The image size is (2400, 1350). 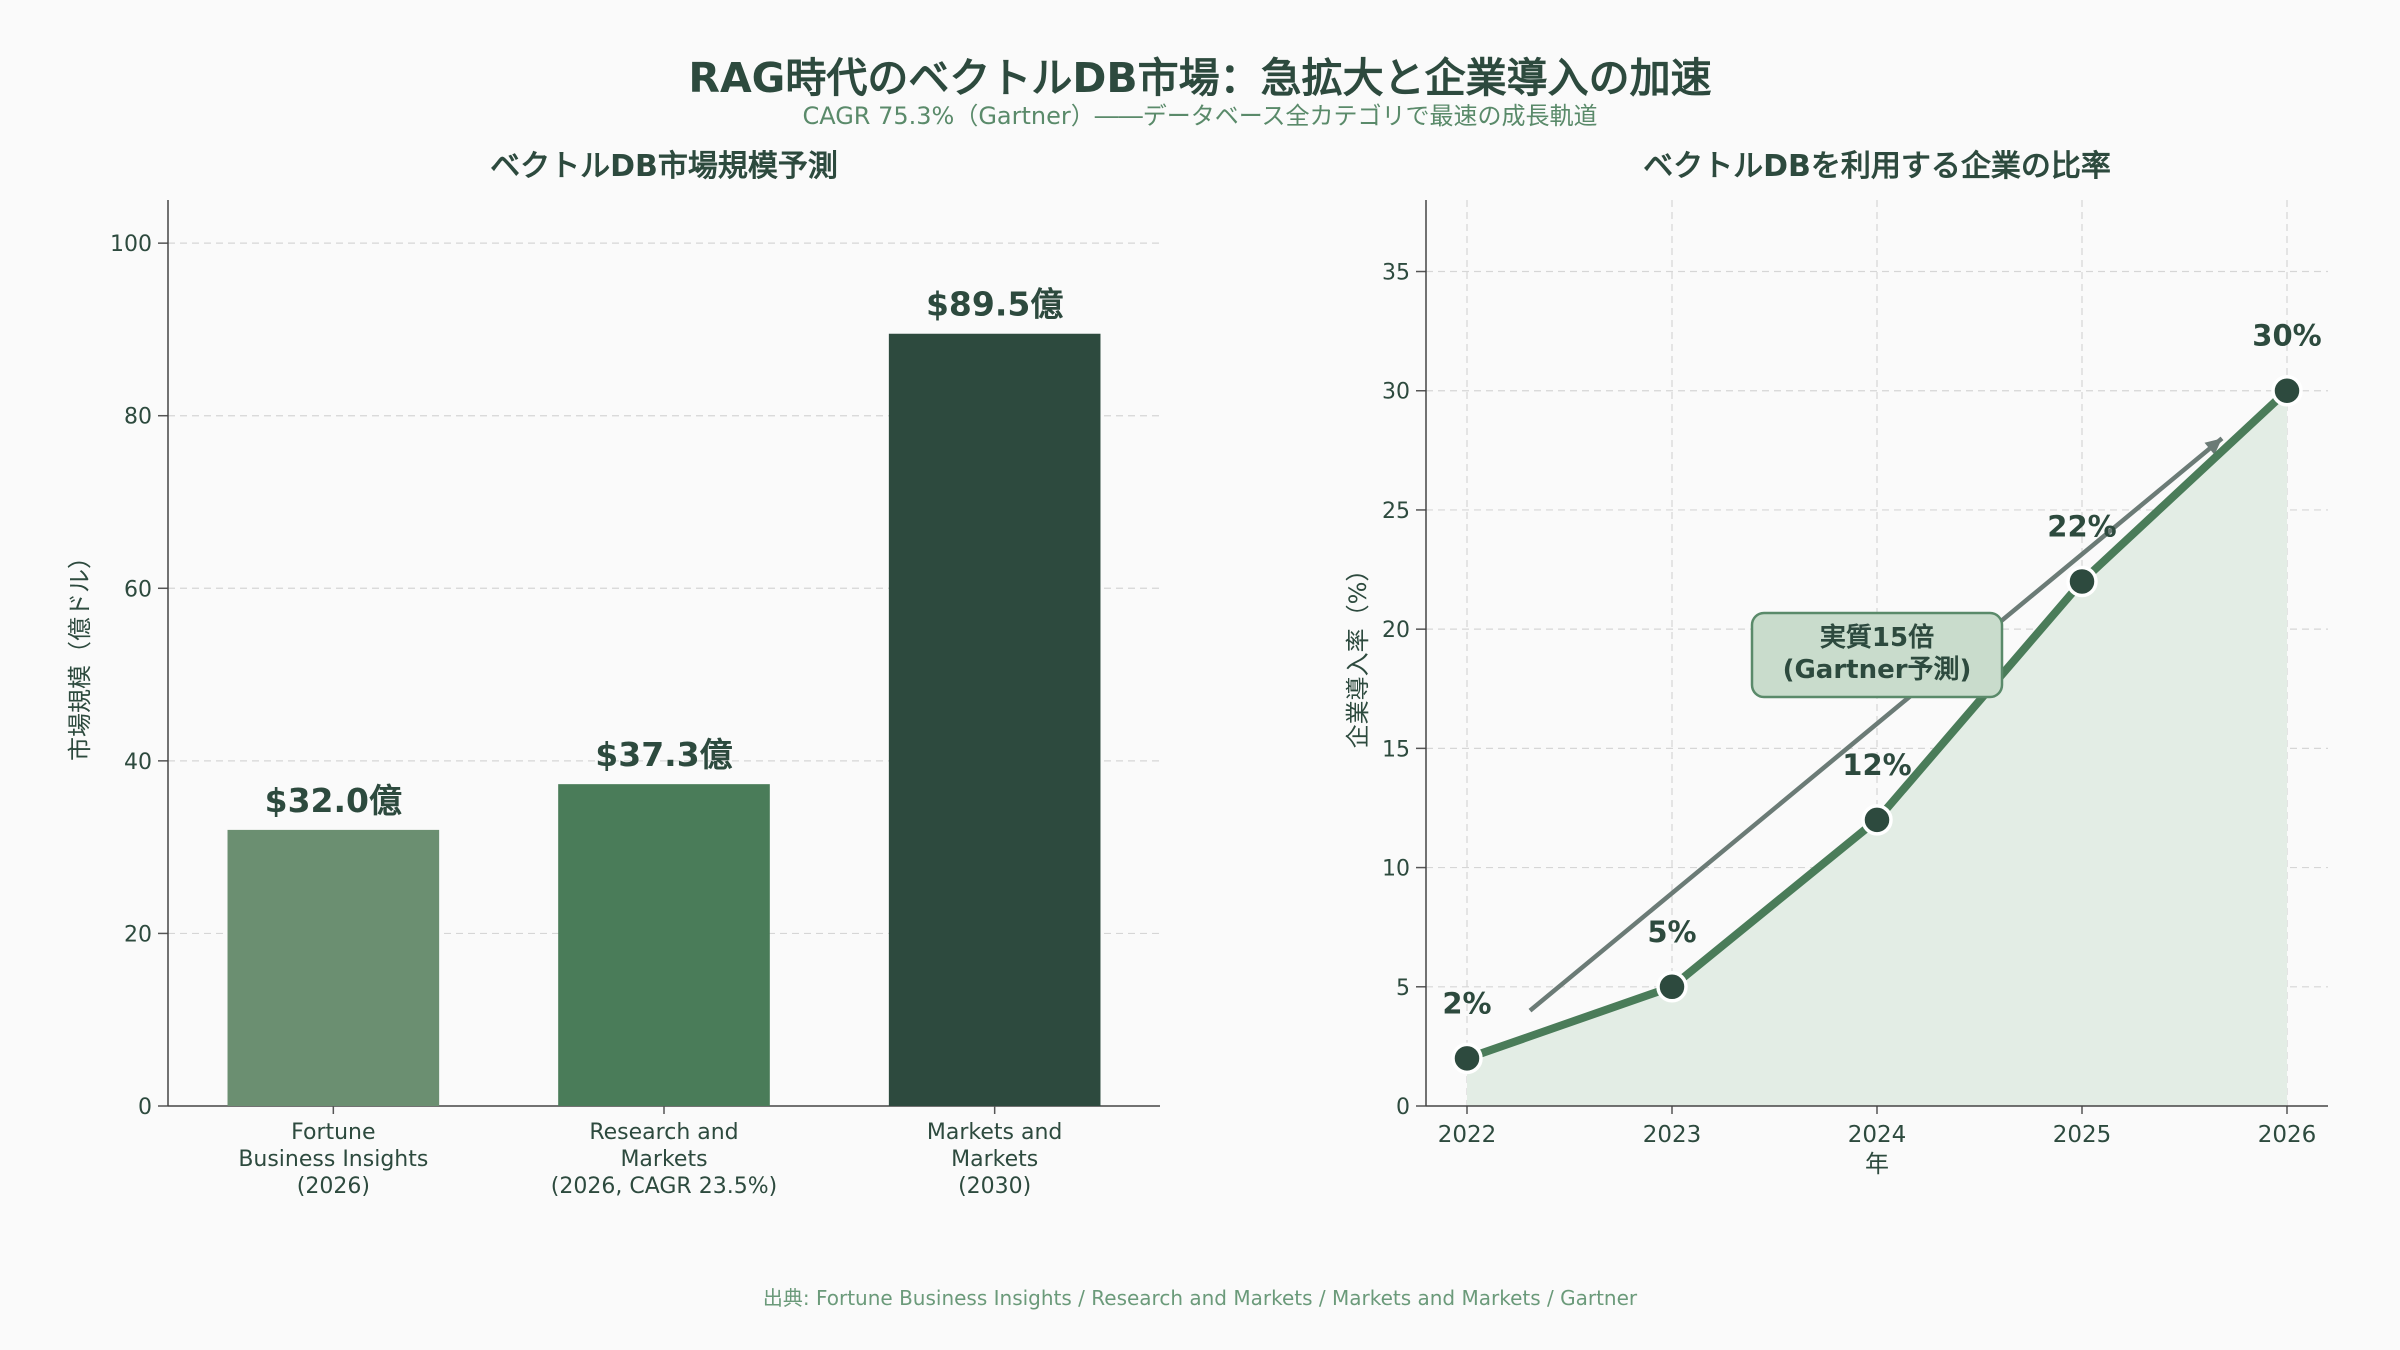 What do you see at coordinates (664, 166) in the screenshot?
I see `bar-chart-title: ベクトルDB市場規模予測` at bounding box center [664, 166].